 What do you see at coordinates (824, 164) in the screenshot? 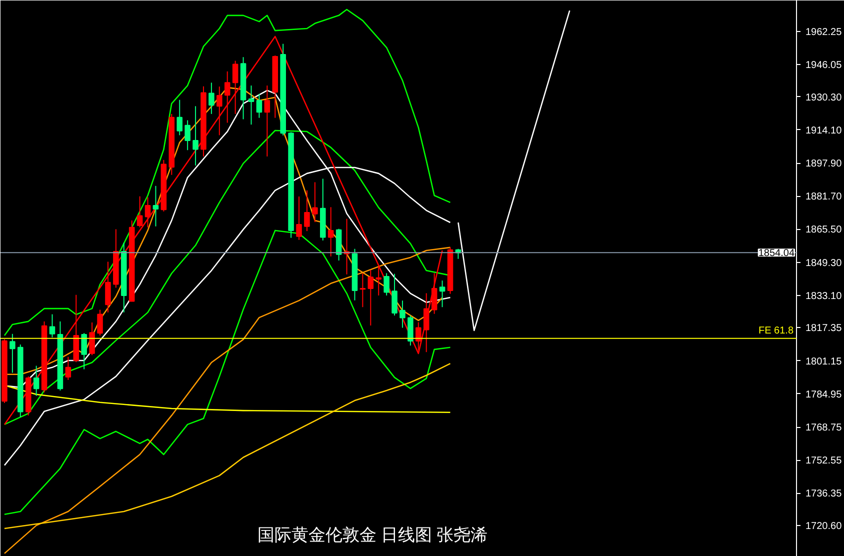
I see `y-tick-label: 1897.90` at bounding box center [824, 164].